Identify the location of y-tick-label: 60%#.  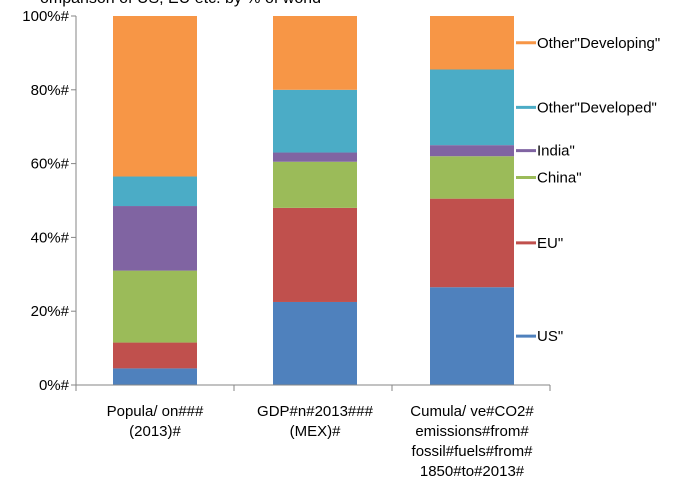
(50, 164).